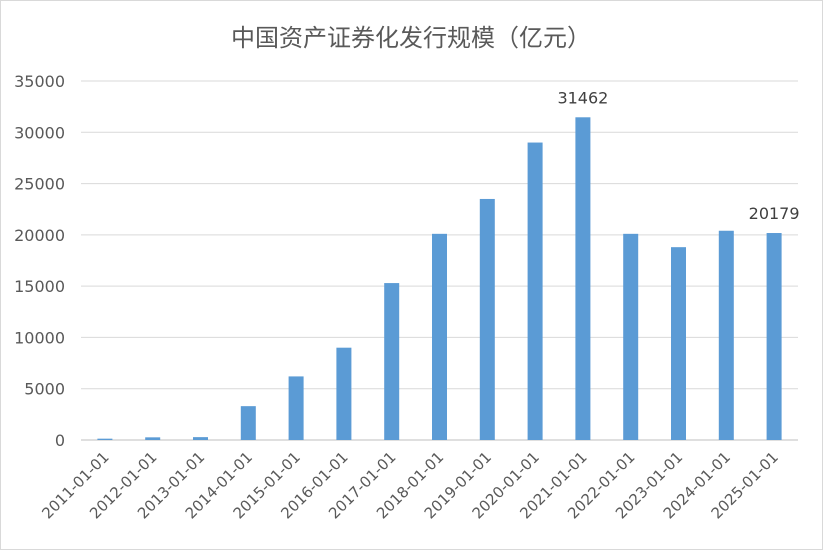 The height and width of the screenshot is (554, 823). What do you see at coordinates (678, 155) in the screenshot?
I see `data-labels: 31462 20179` at bounding box center [678, 155].